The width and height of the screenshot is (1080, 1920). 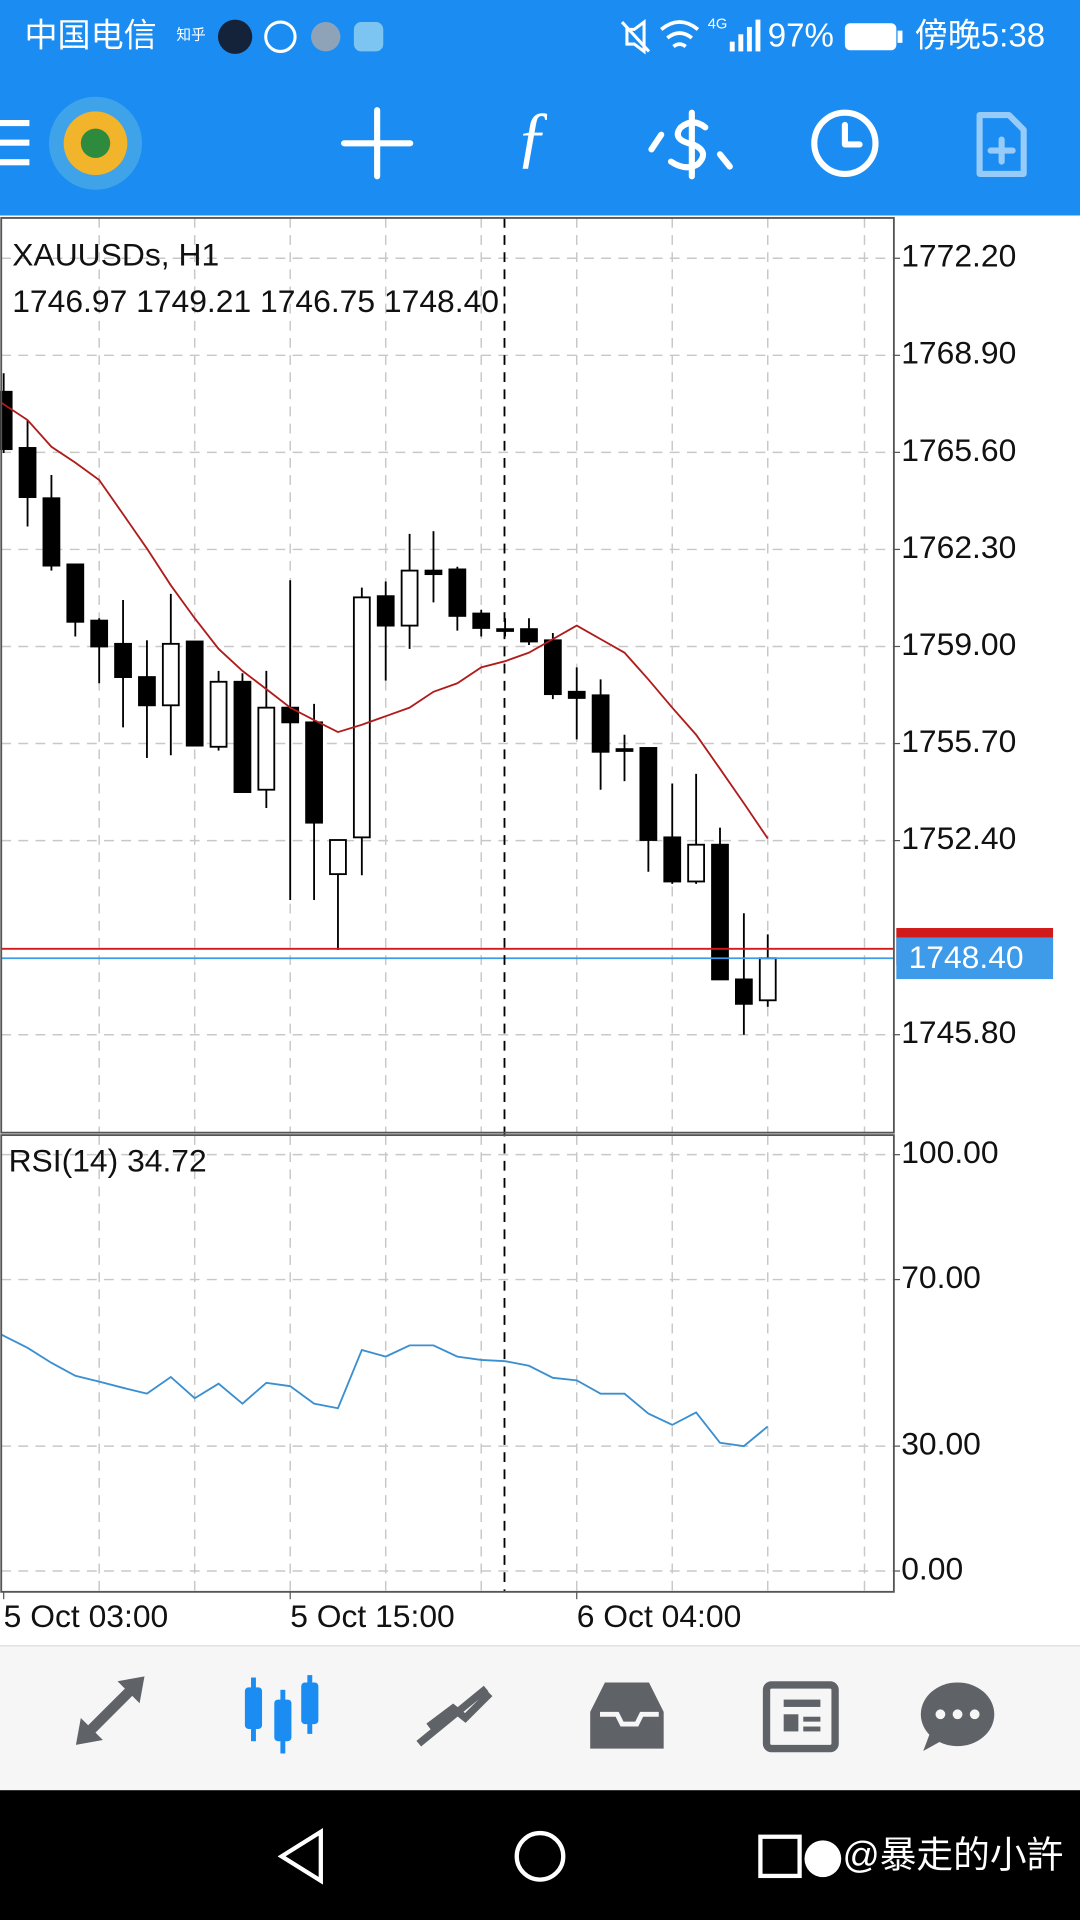 What do you see at coordinates (384, 1390) in the screenshot?
I see `rsi-line` at bounding box center [384, 1390].